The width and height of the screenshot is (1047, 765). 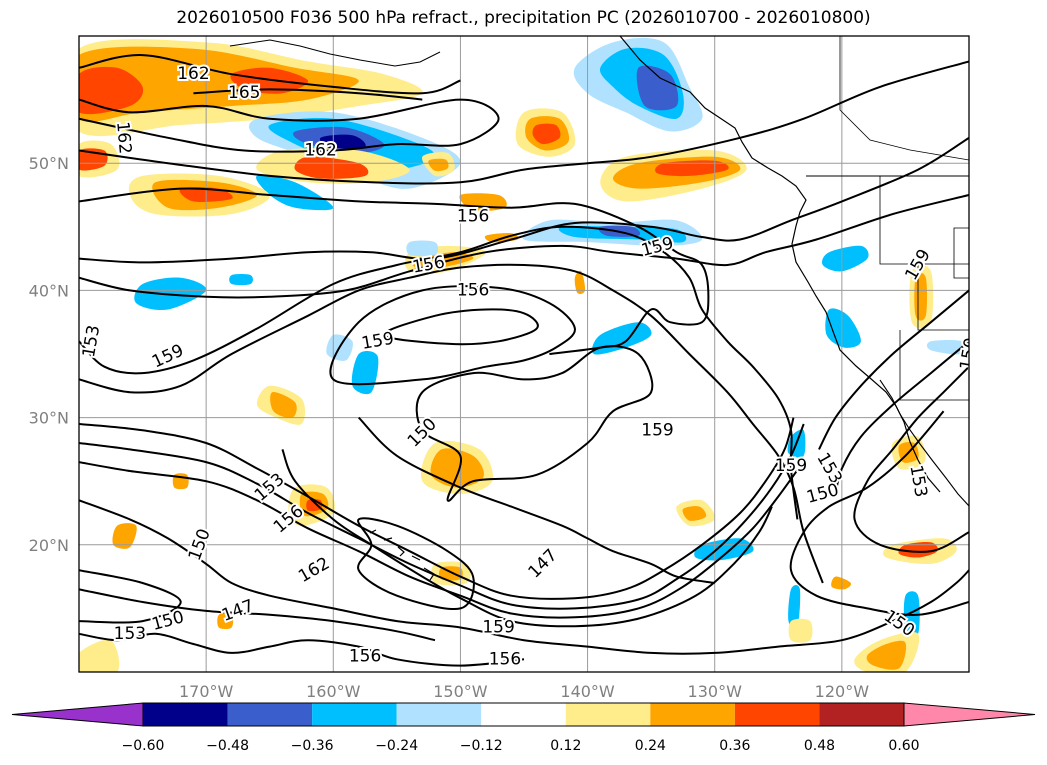 What do you see at coordinates (227, 746) in the screenshot?
I see `colorbar-tick-label: −0.48` at bounding box center [227, 746].